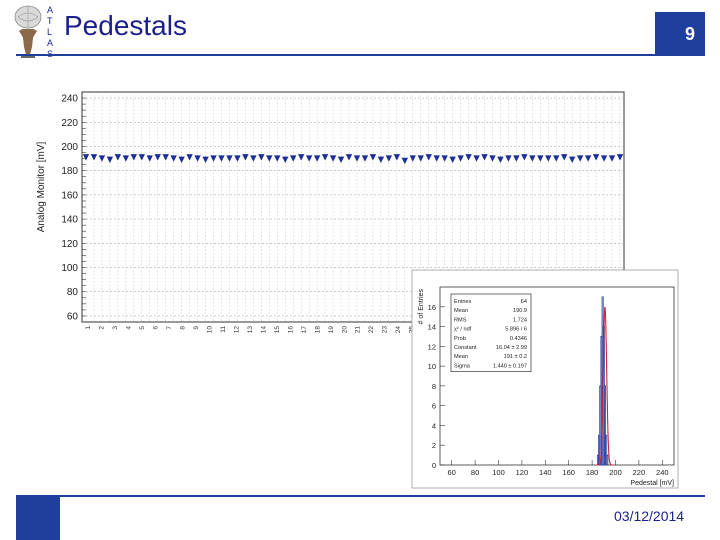 This screenshot has width=720, height=540. Describe the element at coordinates (263, 330) in the screenshot. I see `plot1-xtick-label: 14` at that location.